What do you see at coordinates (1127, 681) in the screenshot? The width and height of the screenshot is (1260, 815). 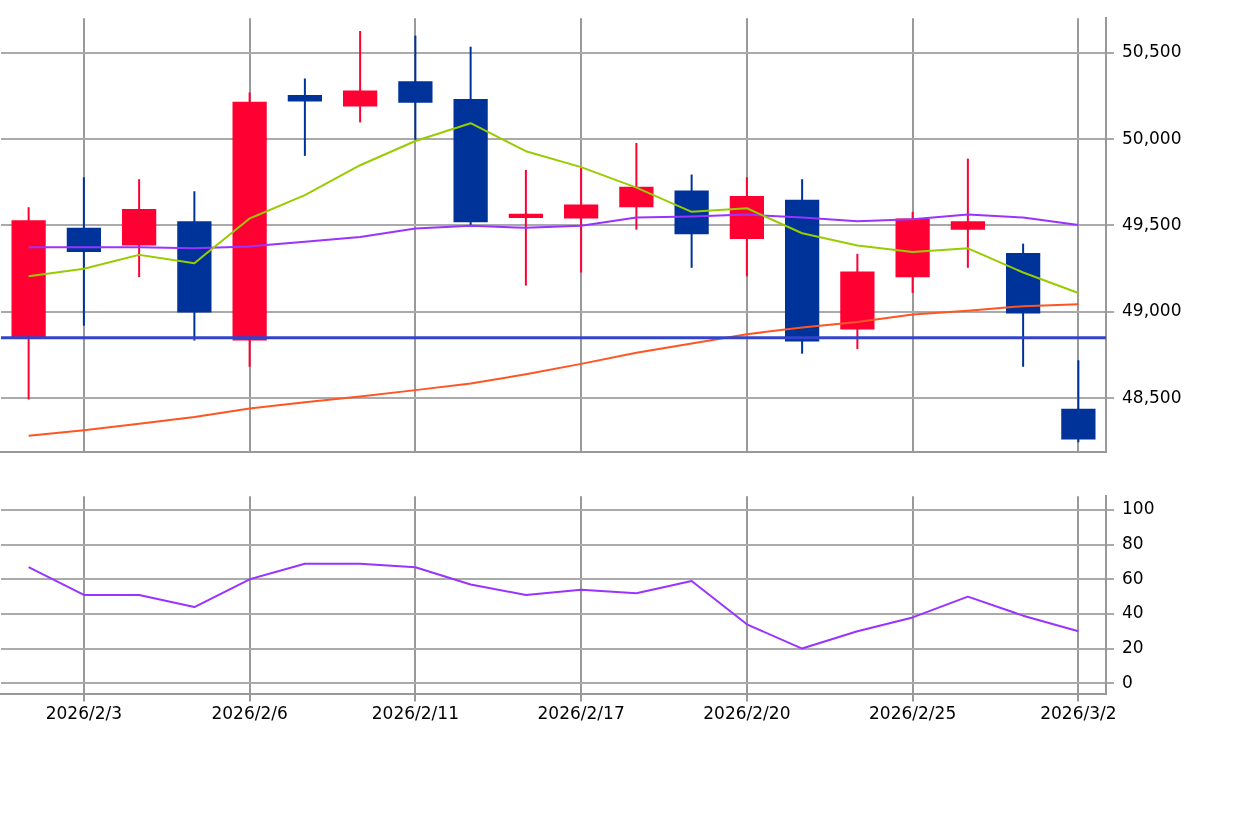 I see `y-tick-label: 0` at bounding box center [1127, 681].